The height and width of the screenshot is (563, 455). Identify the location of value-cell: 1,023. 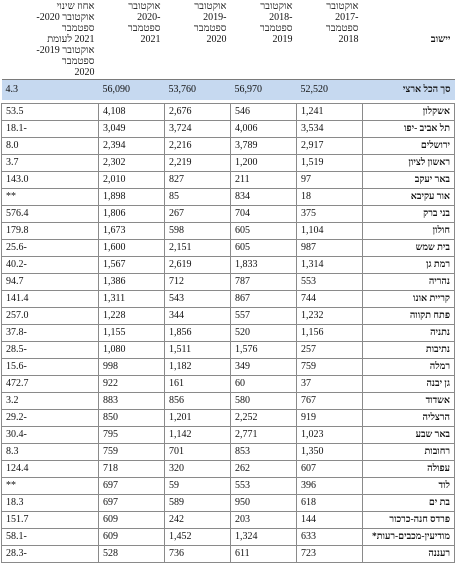
(329, 435).